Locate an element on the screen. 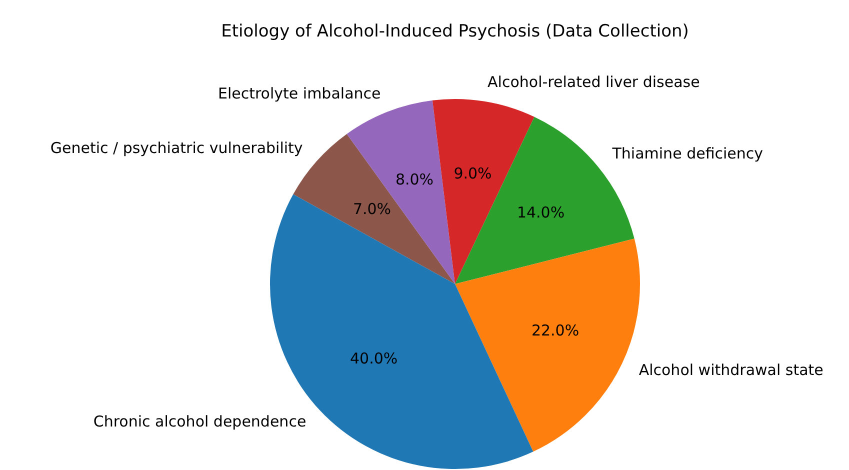  data-label: 9.0% is located at coordinates (473, 173).